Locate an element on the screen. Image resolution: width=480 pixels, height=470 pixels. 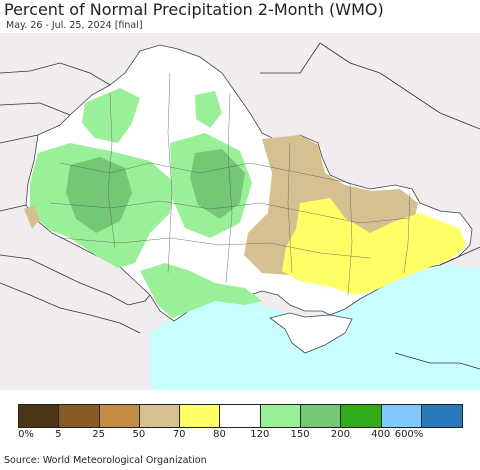
legend-tick-label: 400 is located at coordinates (381, 434).